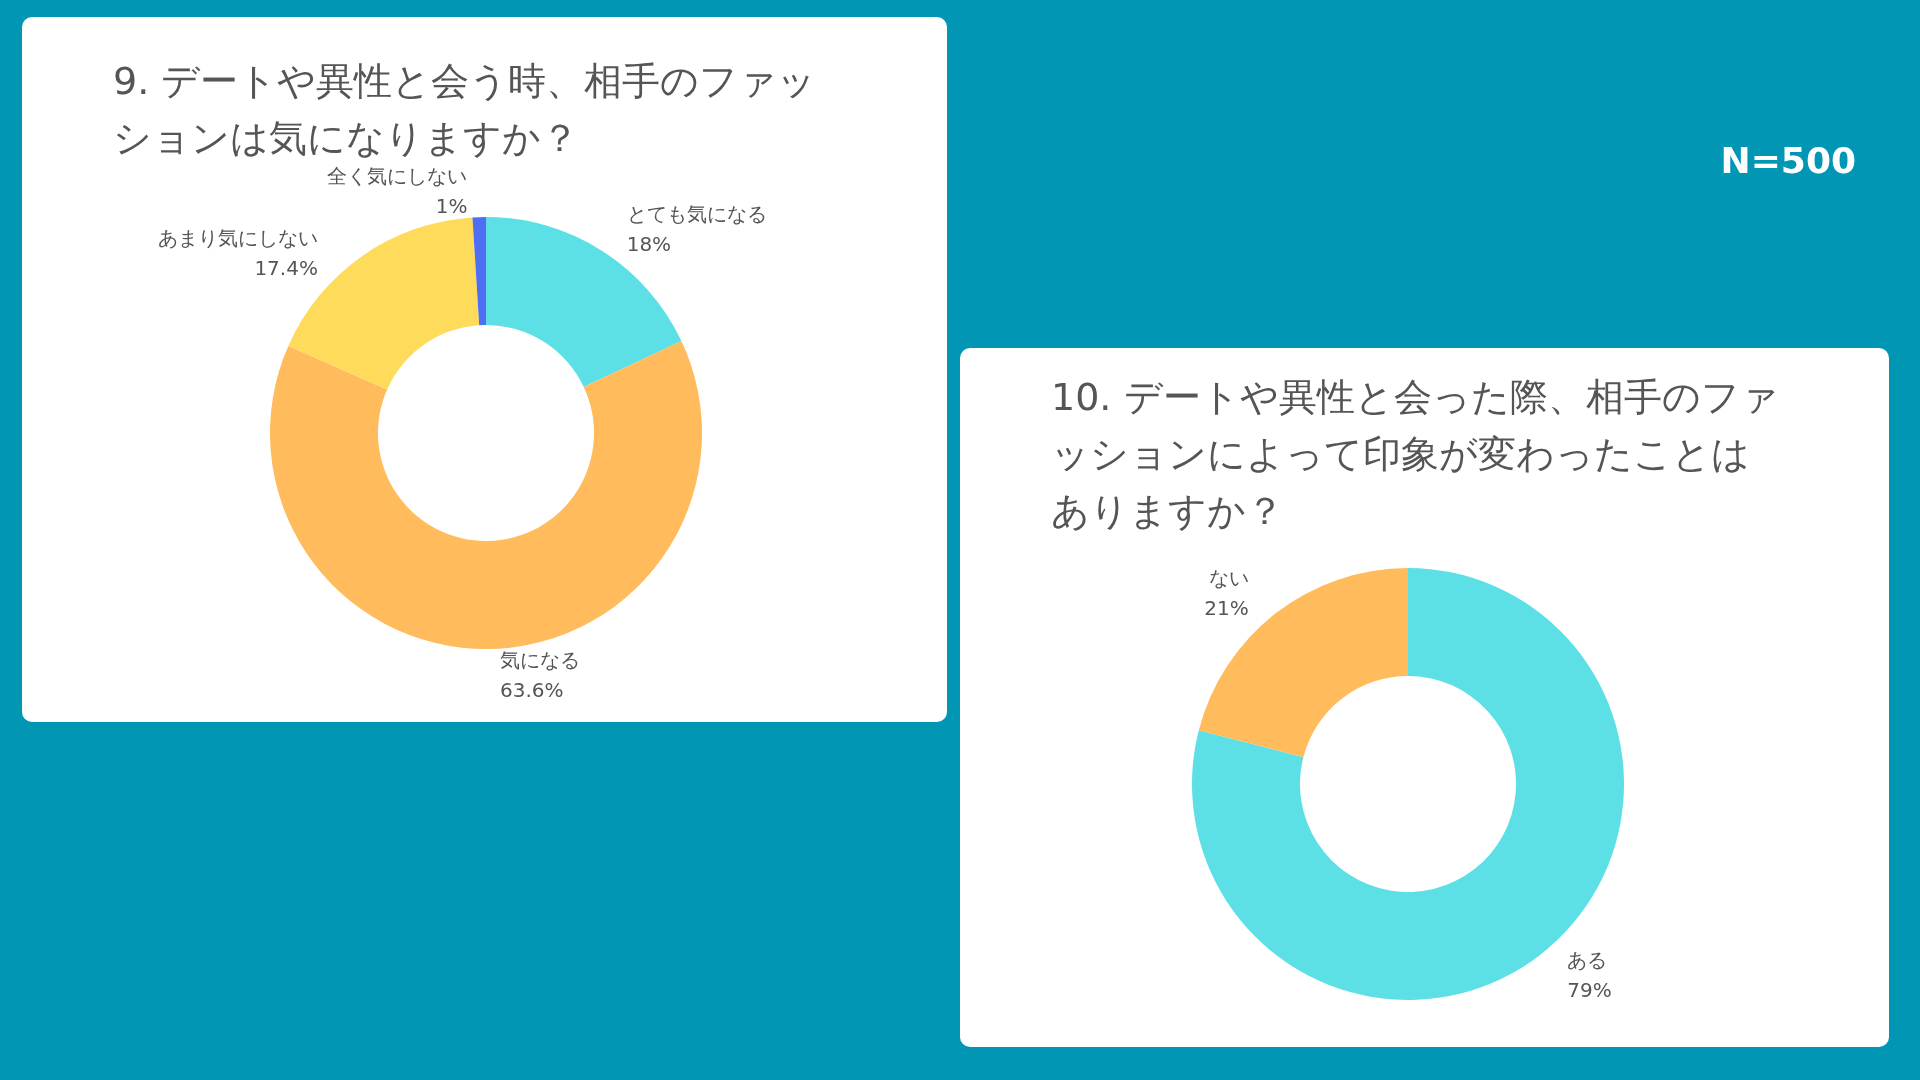  What do you see at coordinates (1589, 990) in the screenshot?
I see `data-label: 79%` at bounding box center [1589, 990].